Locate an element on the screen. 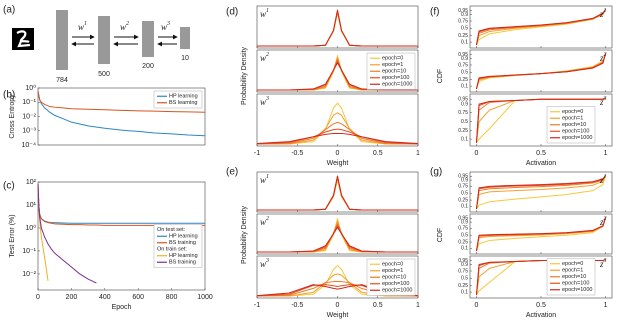 The width and height of the screenshot is (640, 320). subplot-label: w1 is located at coordinates (264, 13).